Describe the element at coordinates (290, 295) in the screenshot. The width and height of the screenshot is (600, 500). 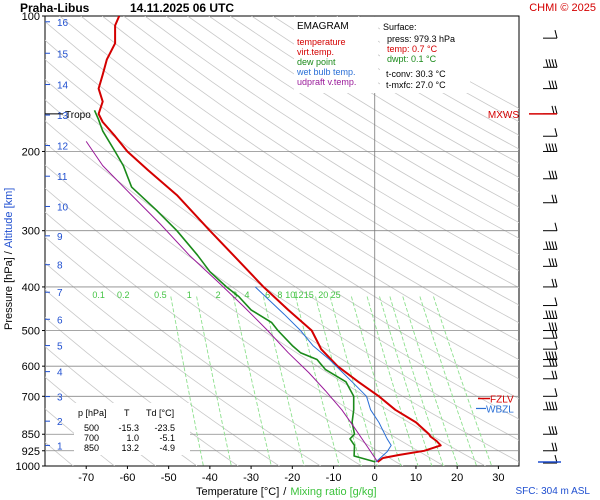
I see `mixing-ratio-label: 10` at that location.